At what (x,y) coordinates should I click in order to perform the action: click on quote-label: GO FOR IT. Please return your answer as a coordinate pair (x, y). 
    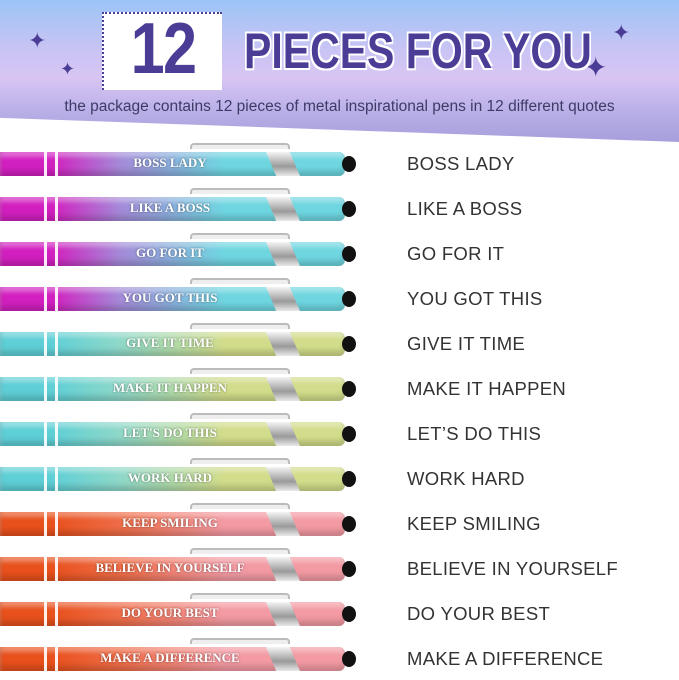
    Looking at the image, I should click on (456, 253).